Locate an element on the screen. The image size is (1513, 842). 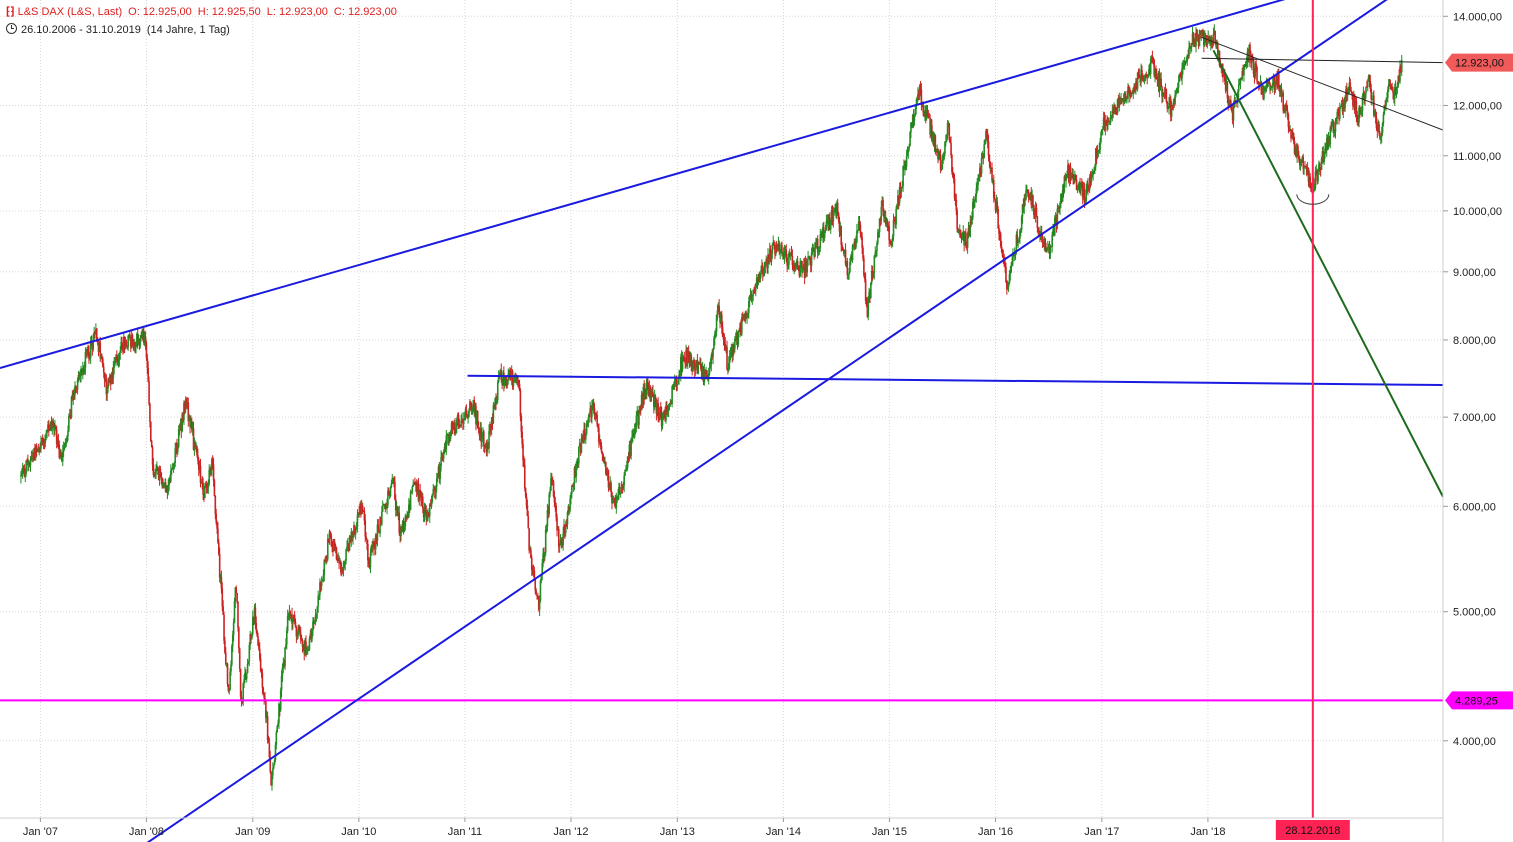
x-tick-label: Jan '12 is located at coordinates (570, 832).